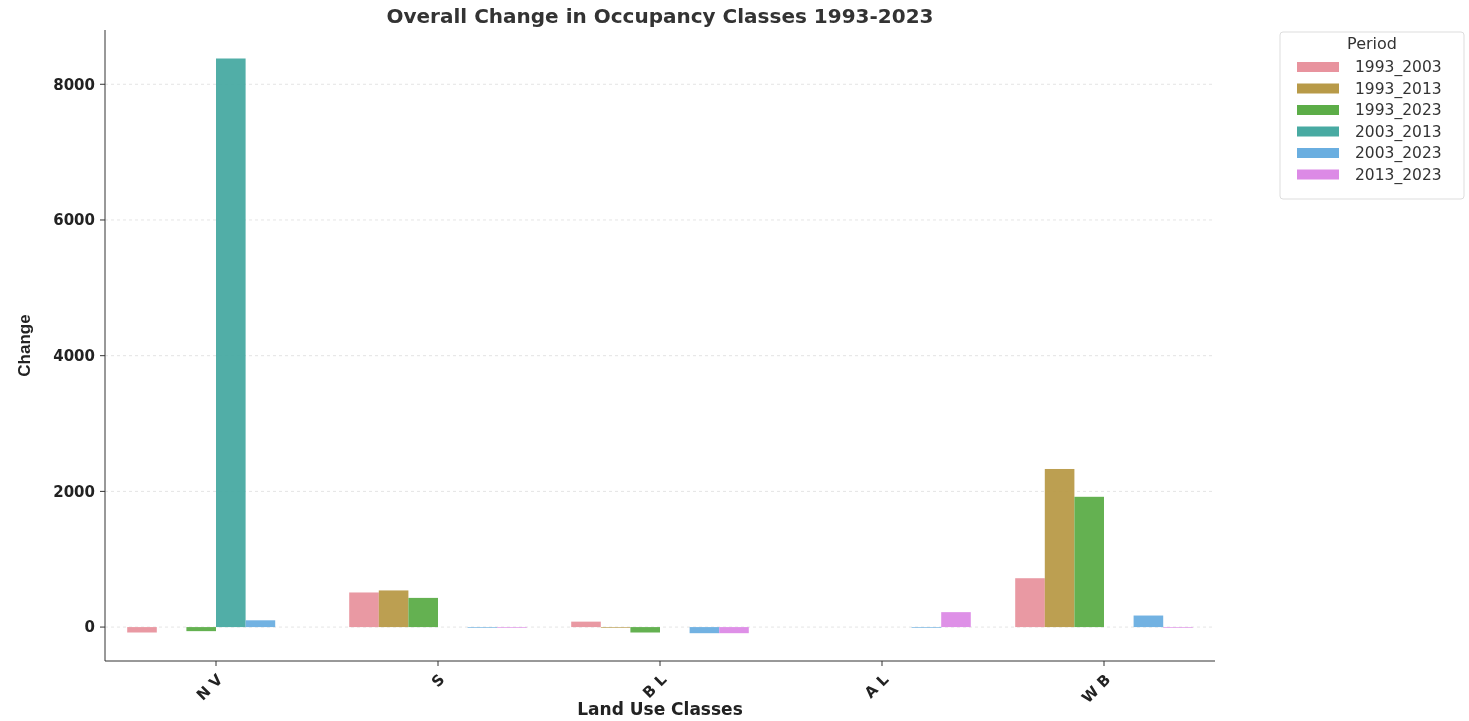  I want to click on x-axis-title: Land Use Classes, so click(660, 709).